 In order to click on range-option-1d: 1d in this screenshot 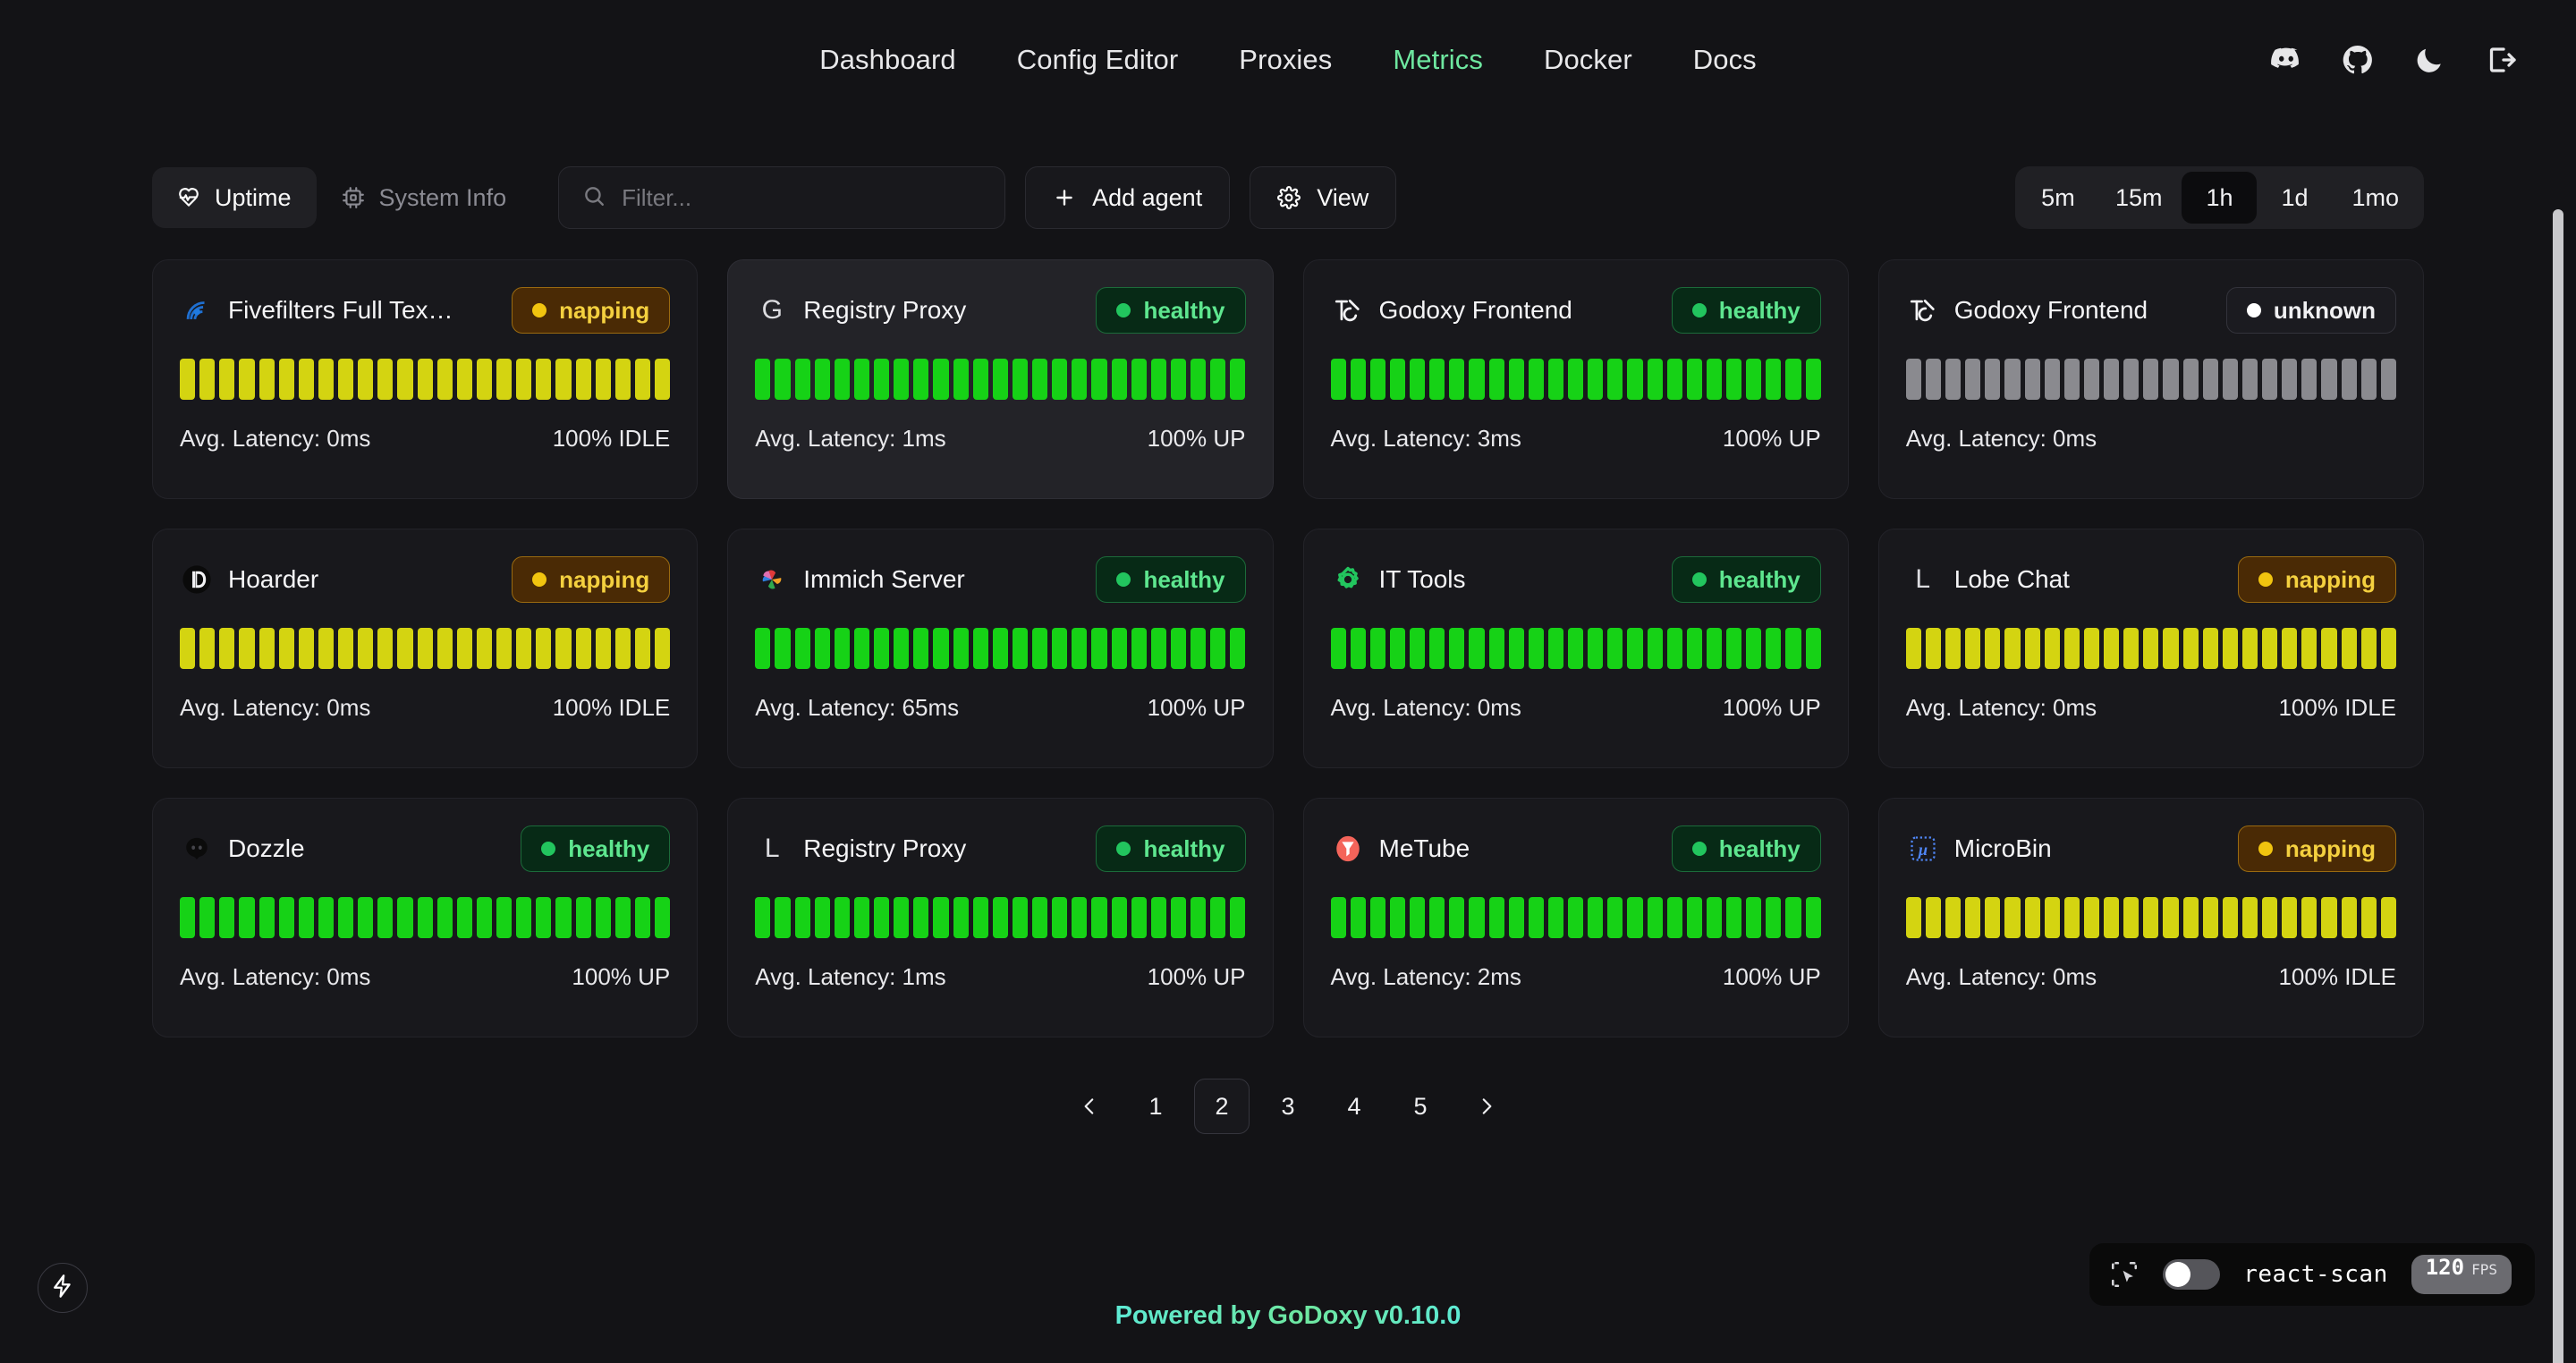, I will do `click(2295, 197)`.